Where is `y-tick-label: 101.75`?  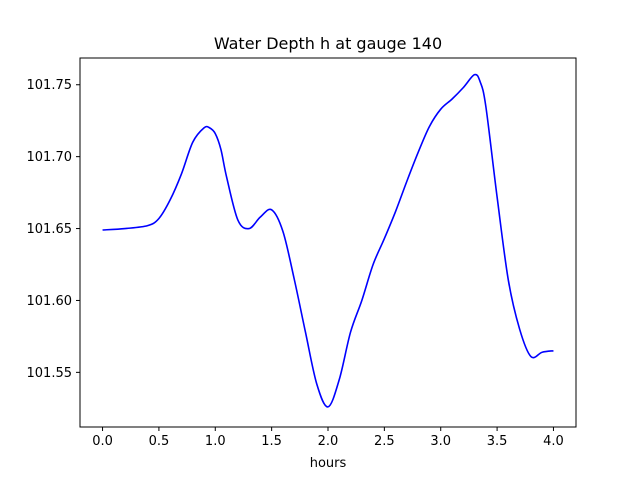 y-tick-label: 101.75 is located at coordinates (50, 85).